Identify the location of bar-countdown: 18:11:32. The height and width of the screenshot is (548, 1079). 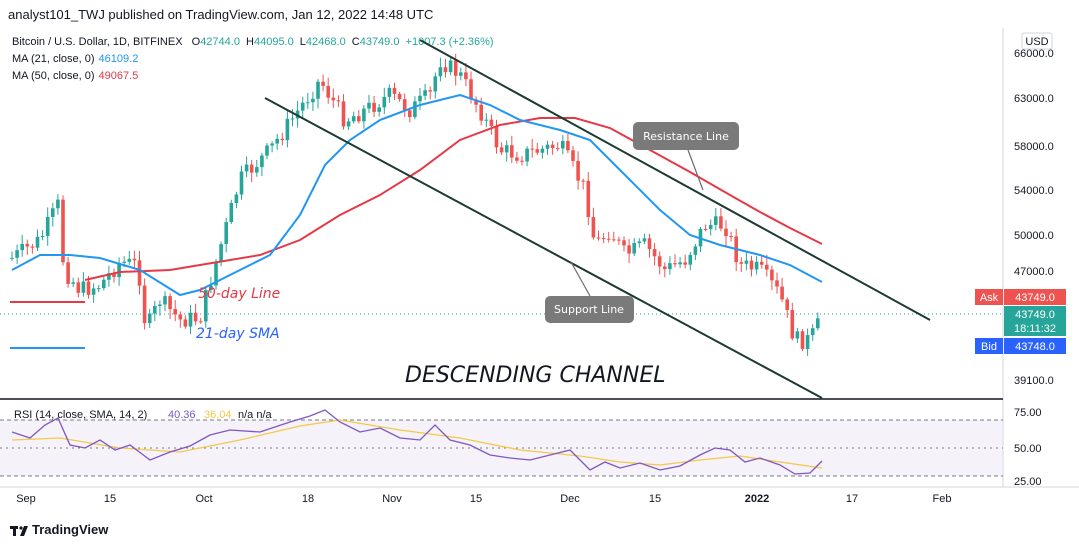
(1035, 329).